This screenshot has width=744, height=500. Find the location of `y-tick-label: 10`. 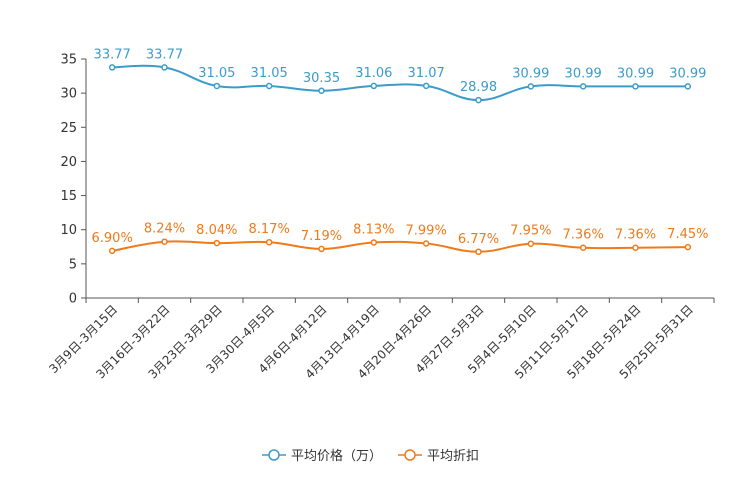

y-tick-label: 10 is located at coordinates (68, 230).